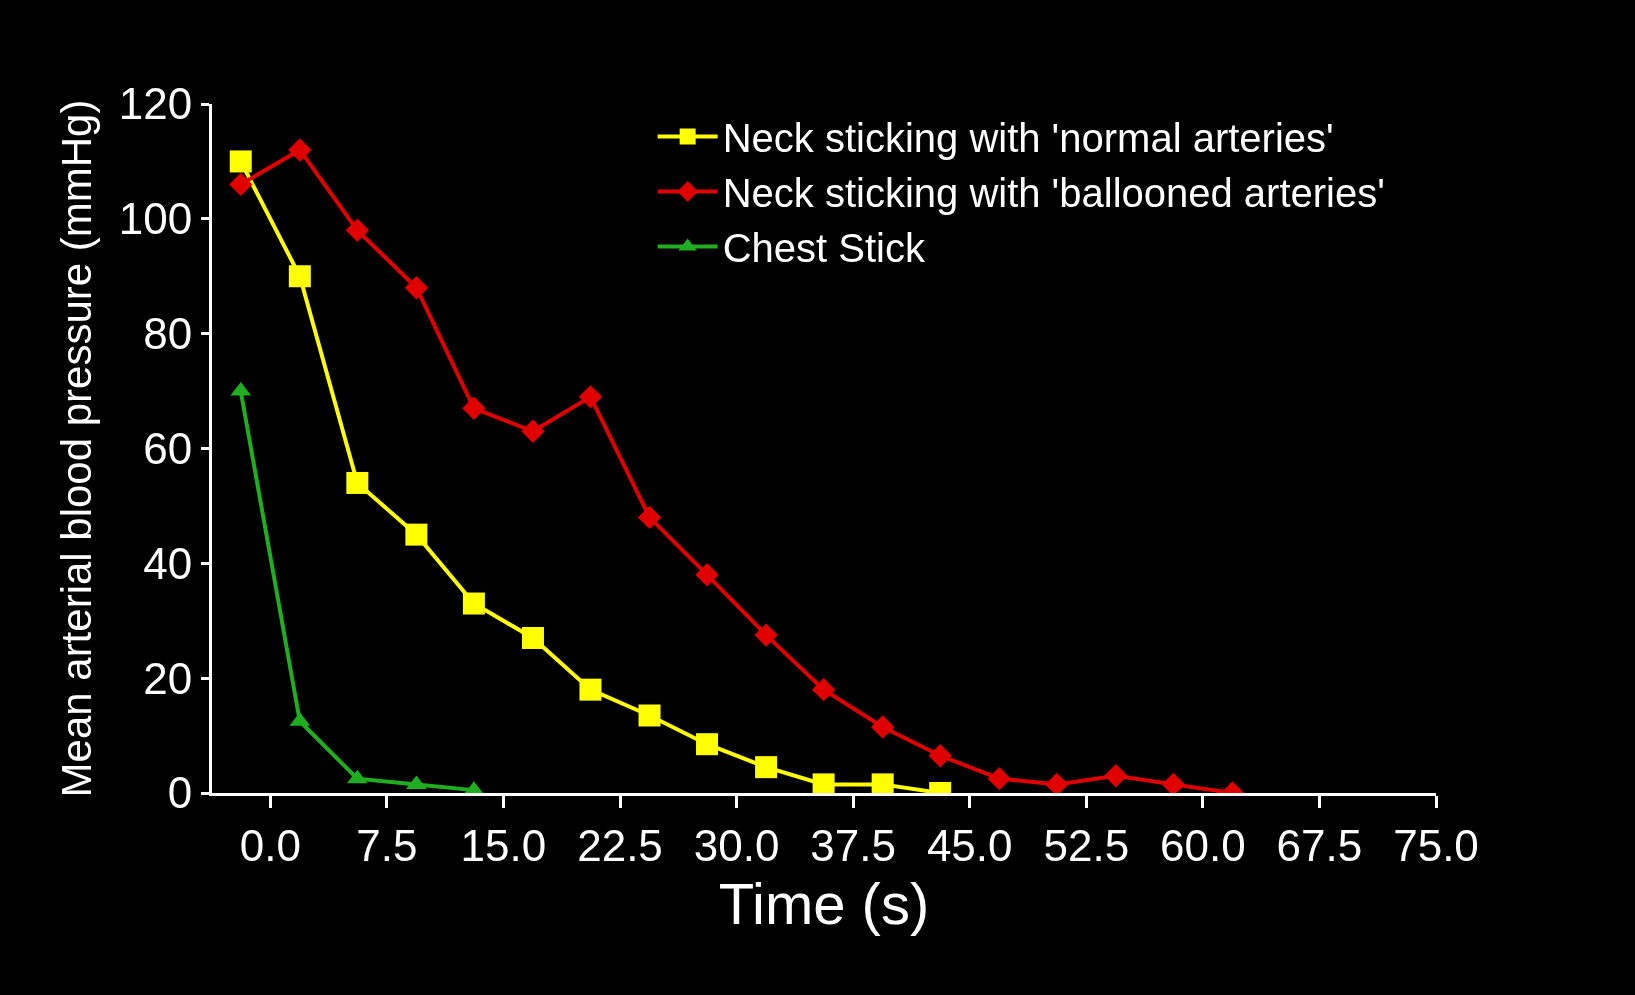 The width and height of the screenshot is (1635, 995). I want to click on y-tick-label: 100, so click(155, 219).